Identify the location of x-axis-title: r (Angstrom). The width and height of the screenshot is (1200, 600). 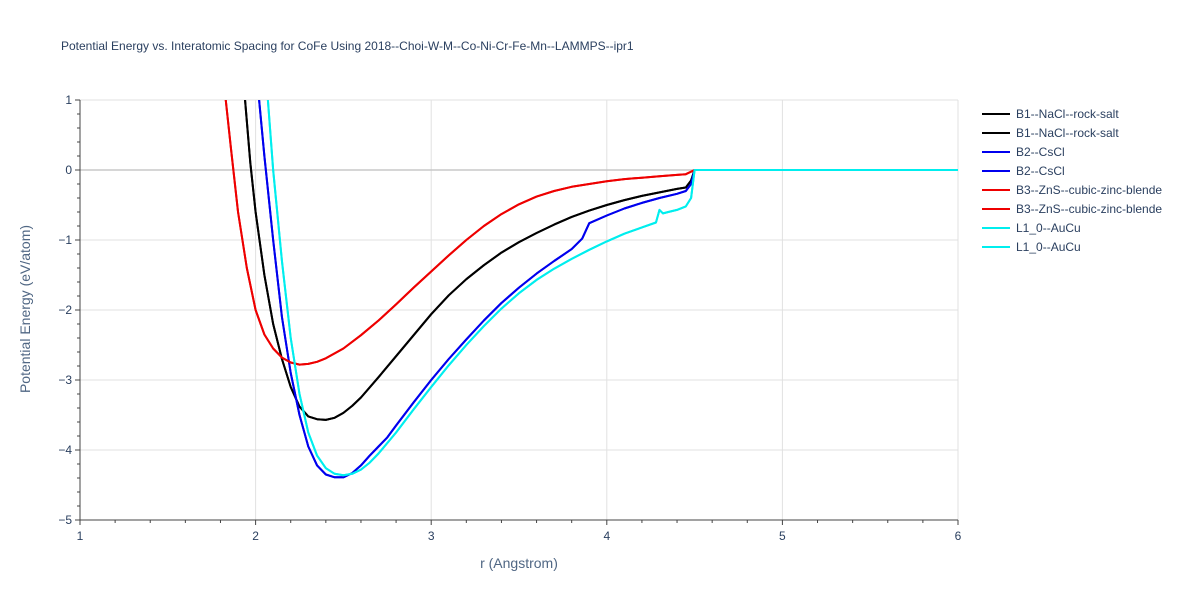
(519, 563).